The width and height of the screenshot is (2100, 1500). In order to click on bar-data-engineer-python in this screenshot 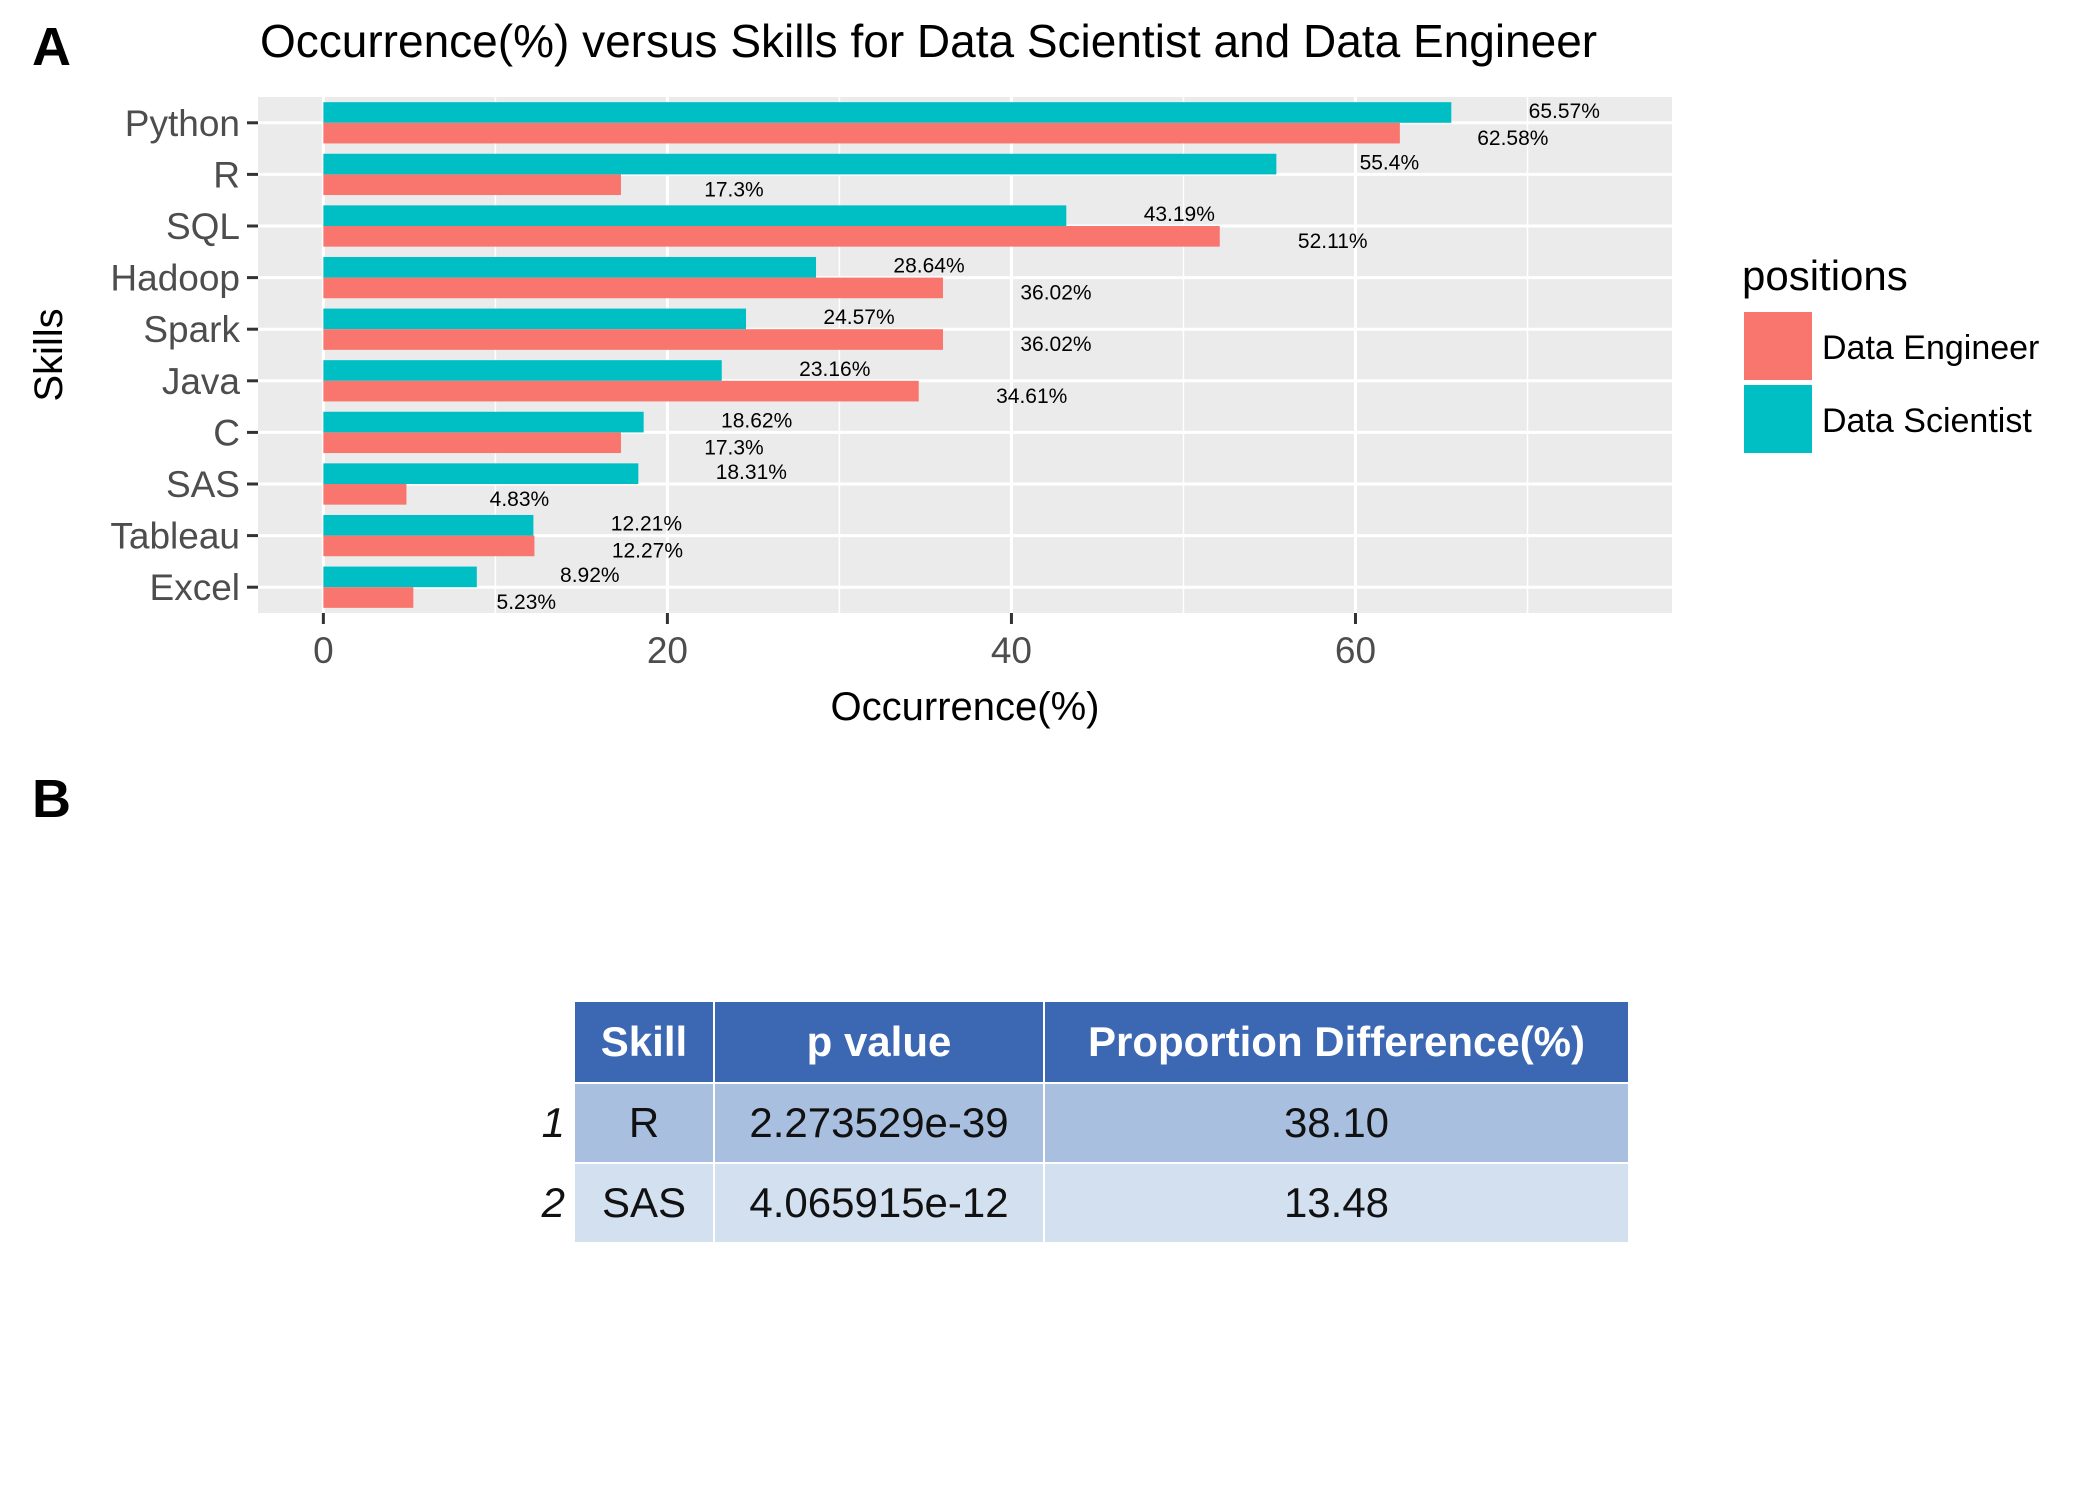, I will do `click(861, 133)`.